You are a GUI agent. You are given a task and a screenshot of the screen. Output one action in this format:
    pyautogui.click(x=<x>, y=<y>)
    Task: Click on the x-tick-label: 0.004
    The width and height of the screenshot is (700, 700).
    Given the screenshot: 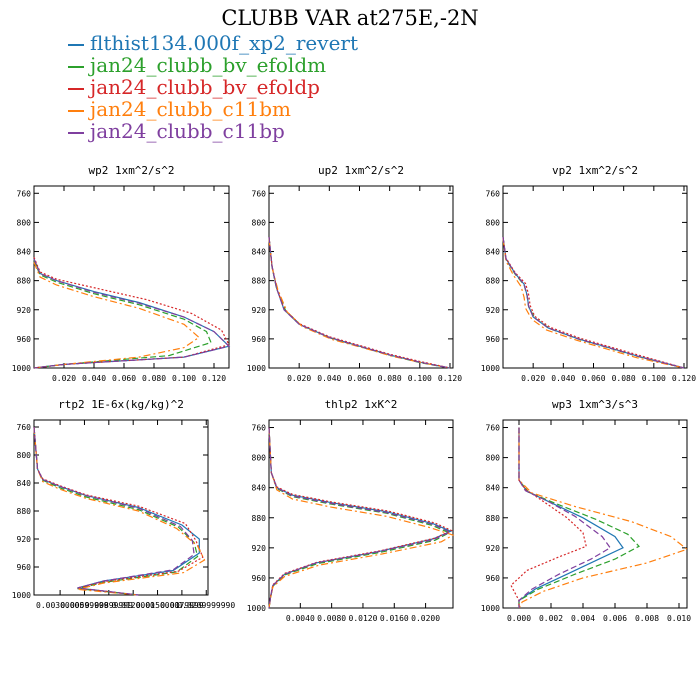 What is the action you would take?
    pyautogui.click(x=583, y=618)
    